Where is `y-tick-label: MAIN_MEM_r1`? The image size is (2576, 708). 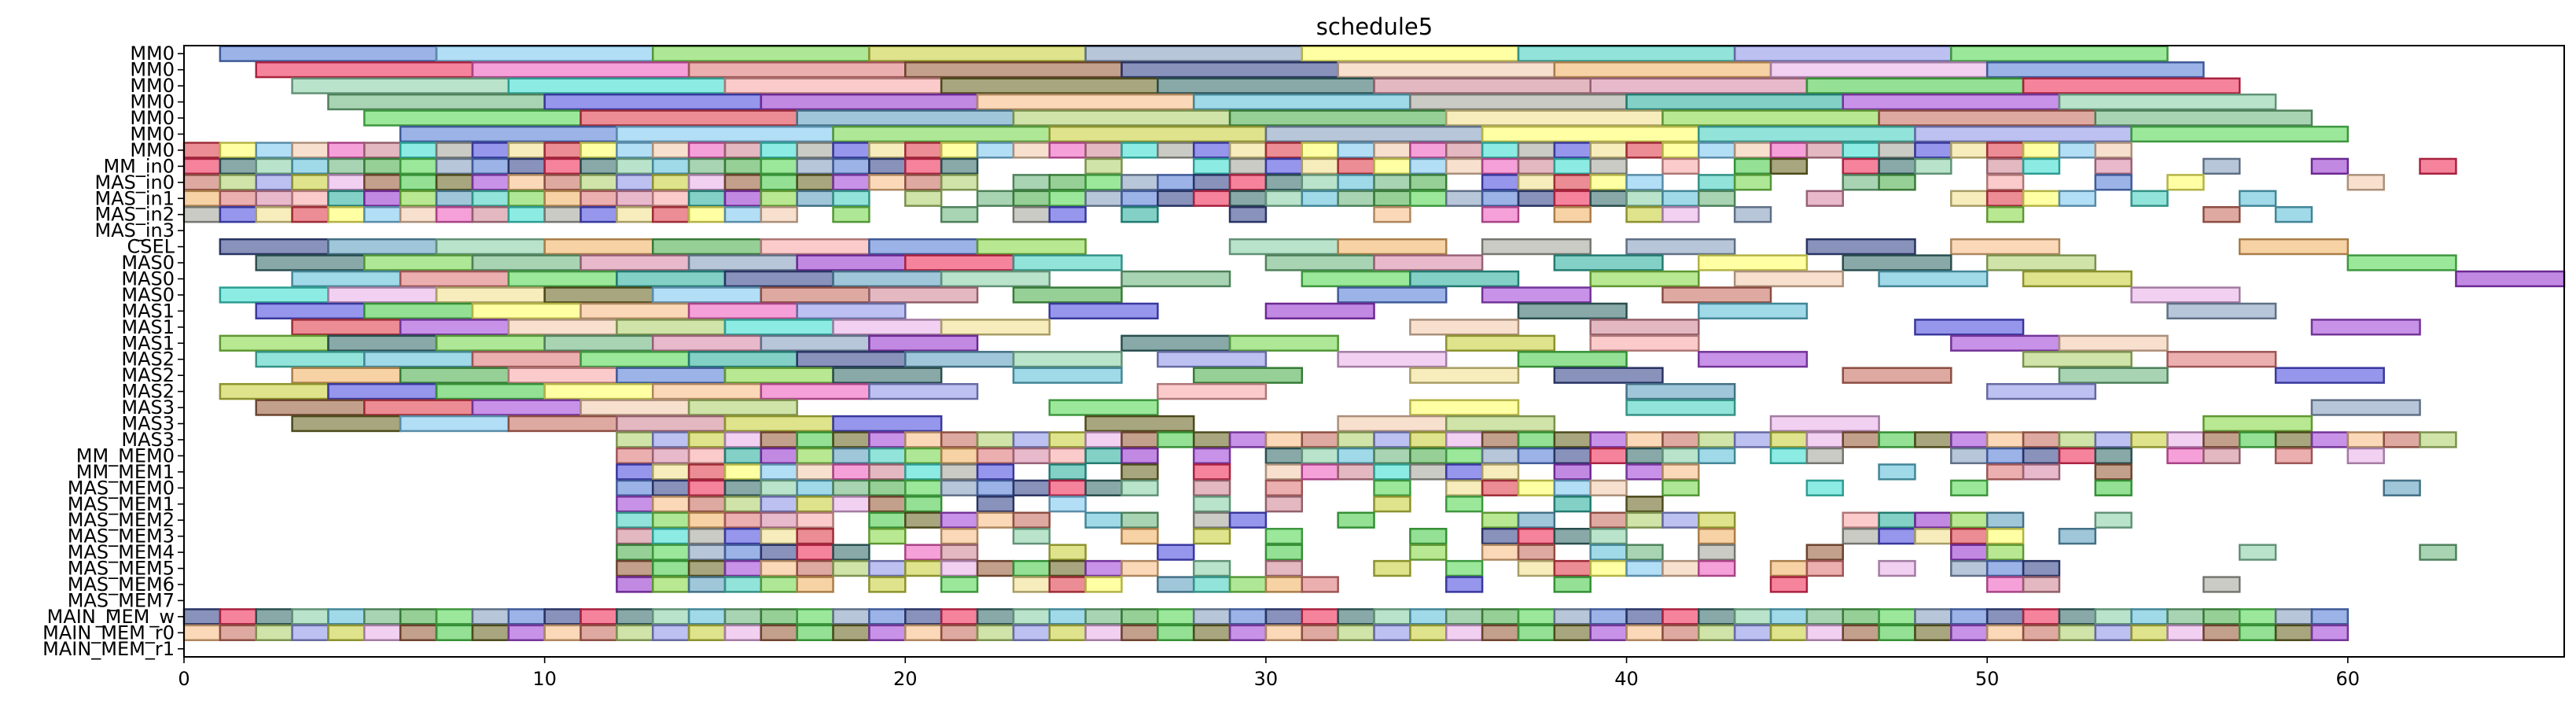 y-tick-label: MAIN_MEM_r1 is located at coordinates (109, 649).